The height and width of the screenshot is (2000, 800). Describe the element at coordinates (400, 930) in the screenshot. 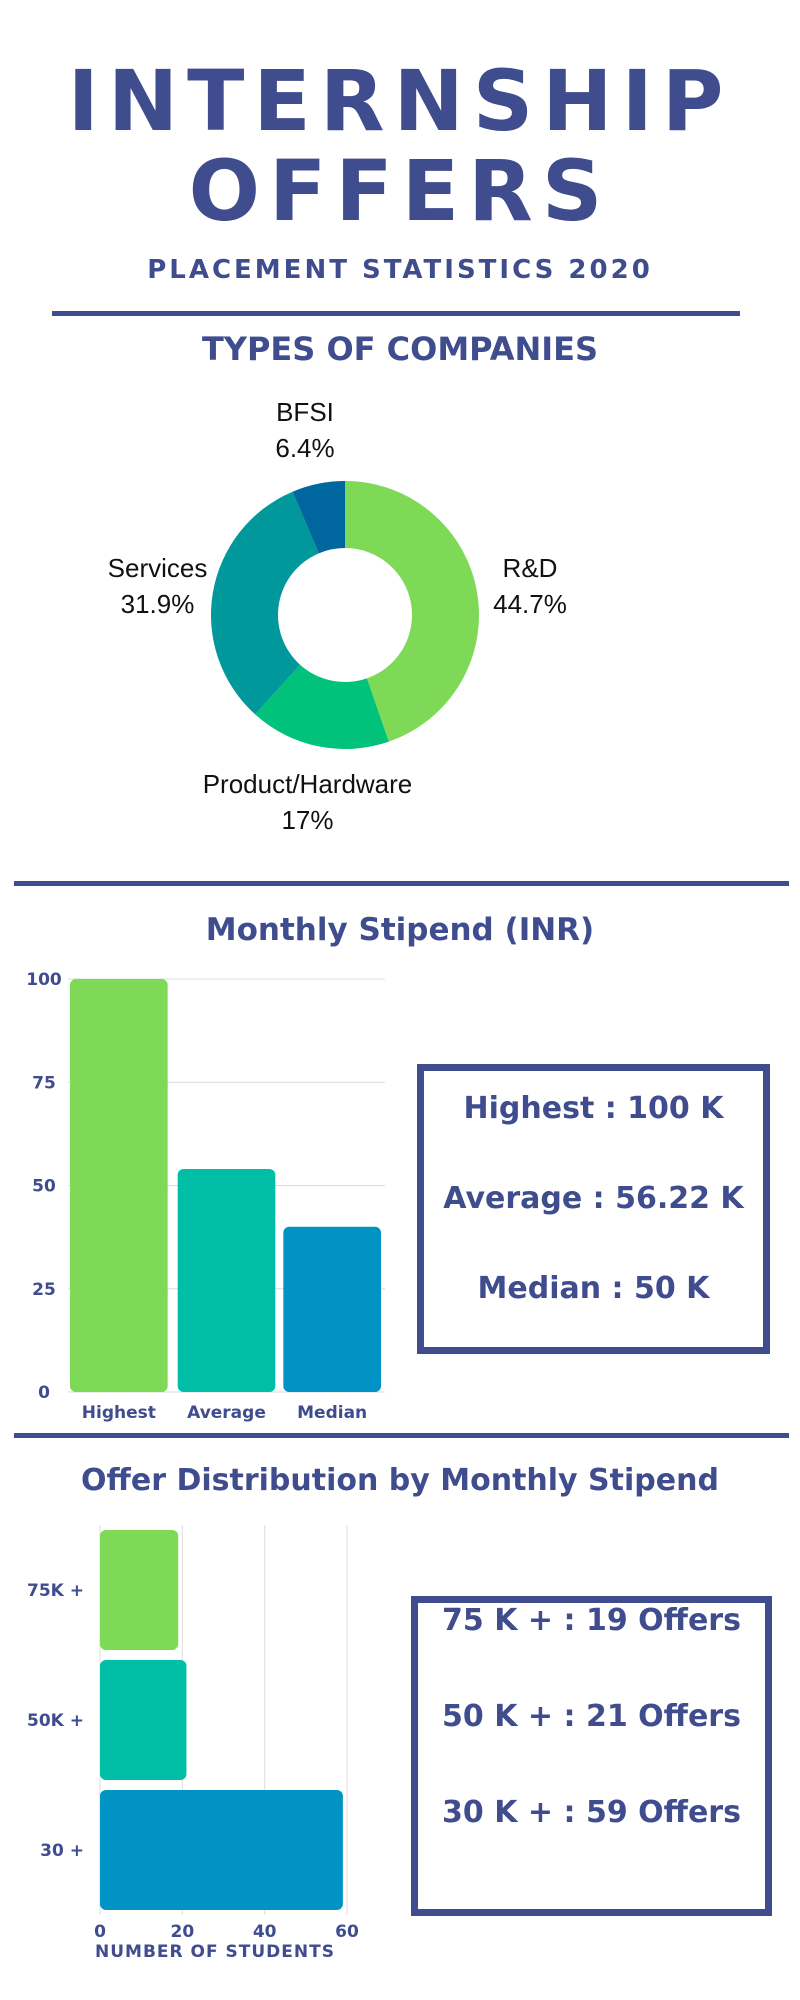

I see `stipend-title: Monthly Stipend (INR)` at that location.